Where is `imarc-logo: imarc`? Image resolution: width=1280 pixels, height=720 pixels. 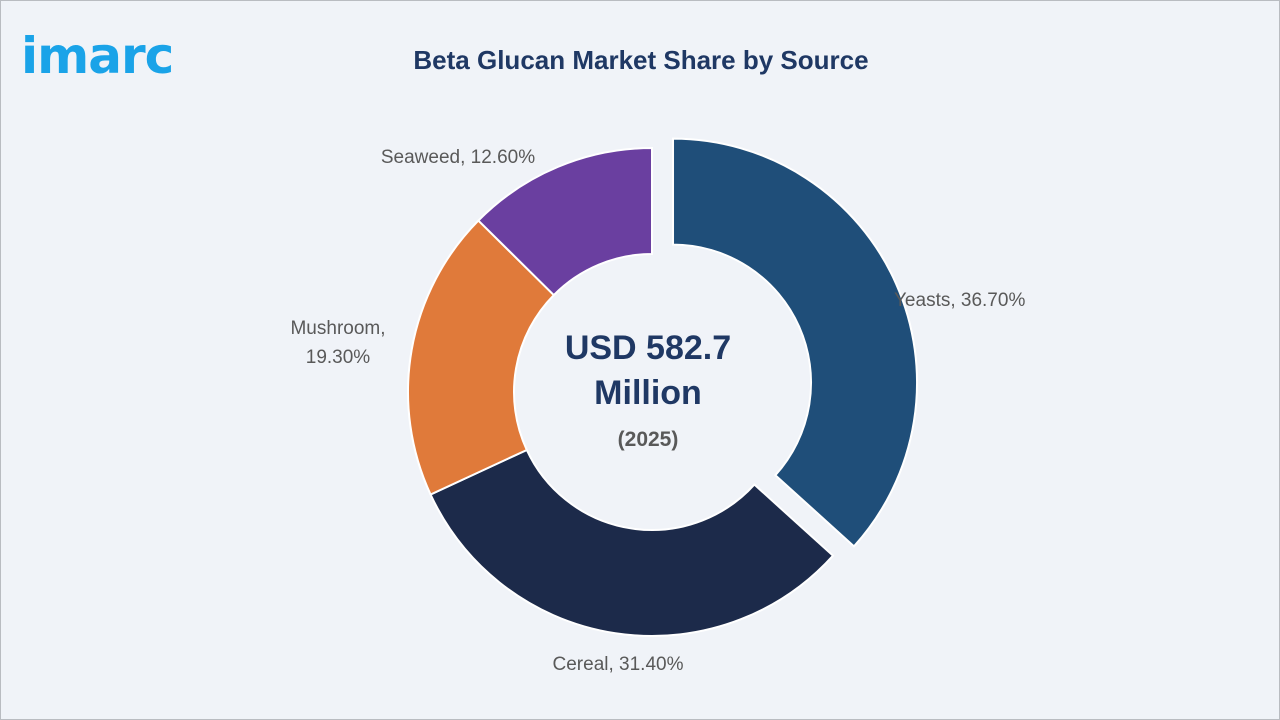 imarc-logo: imarc is located at coordinates (97, 56).